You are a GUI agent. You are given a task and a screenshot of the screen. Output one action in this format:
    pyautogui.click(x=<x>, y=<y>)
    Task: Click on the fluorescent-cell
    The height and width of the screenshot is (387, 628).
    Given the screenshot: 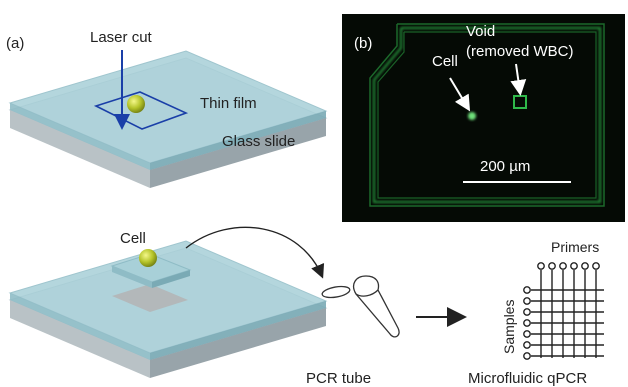 What is the action you would take?
    pyautogui.click(x=472, y=116)
    